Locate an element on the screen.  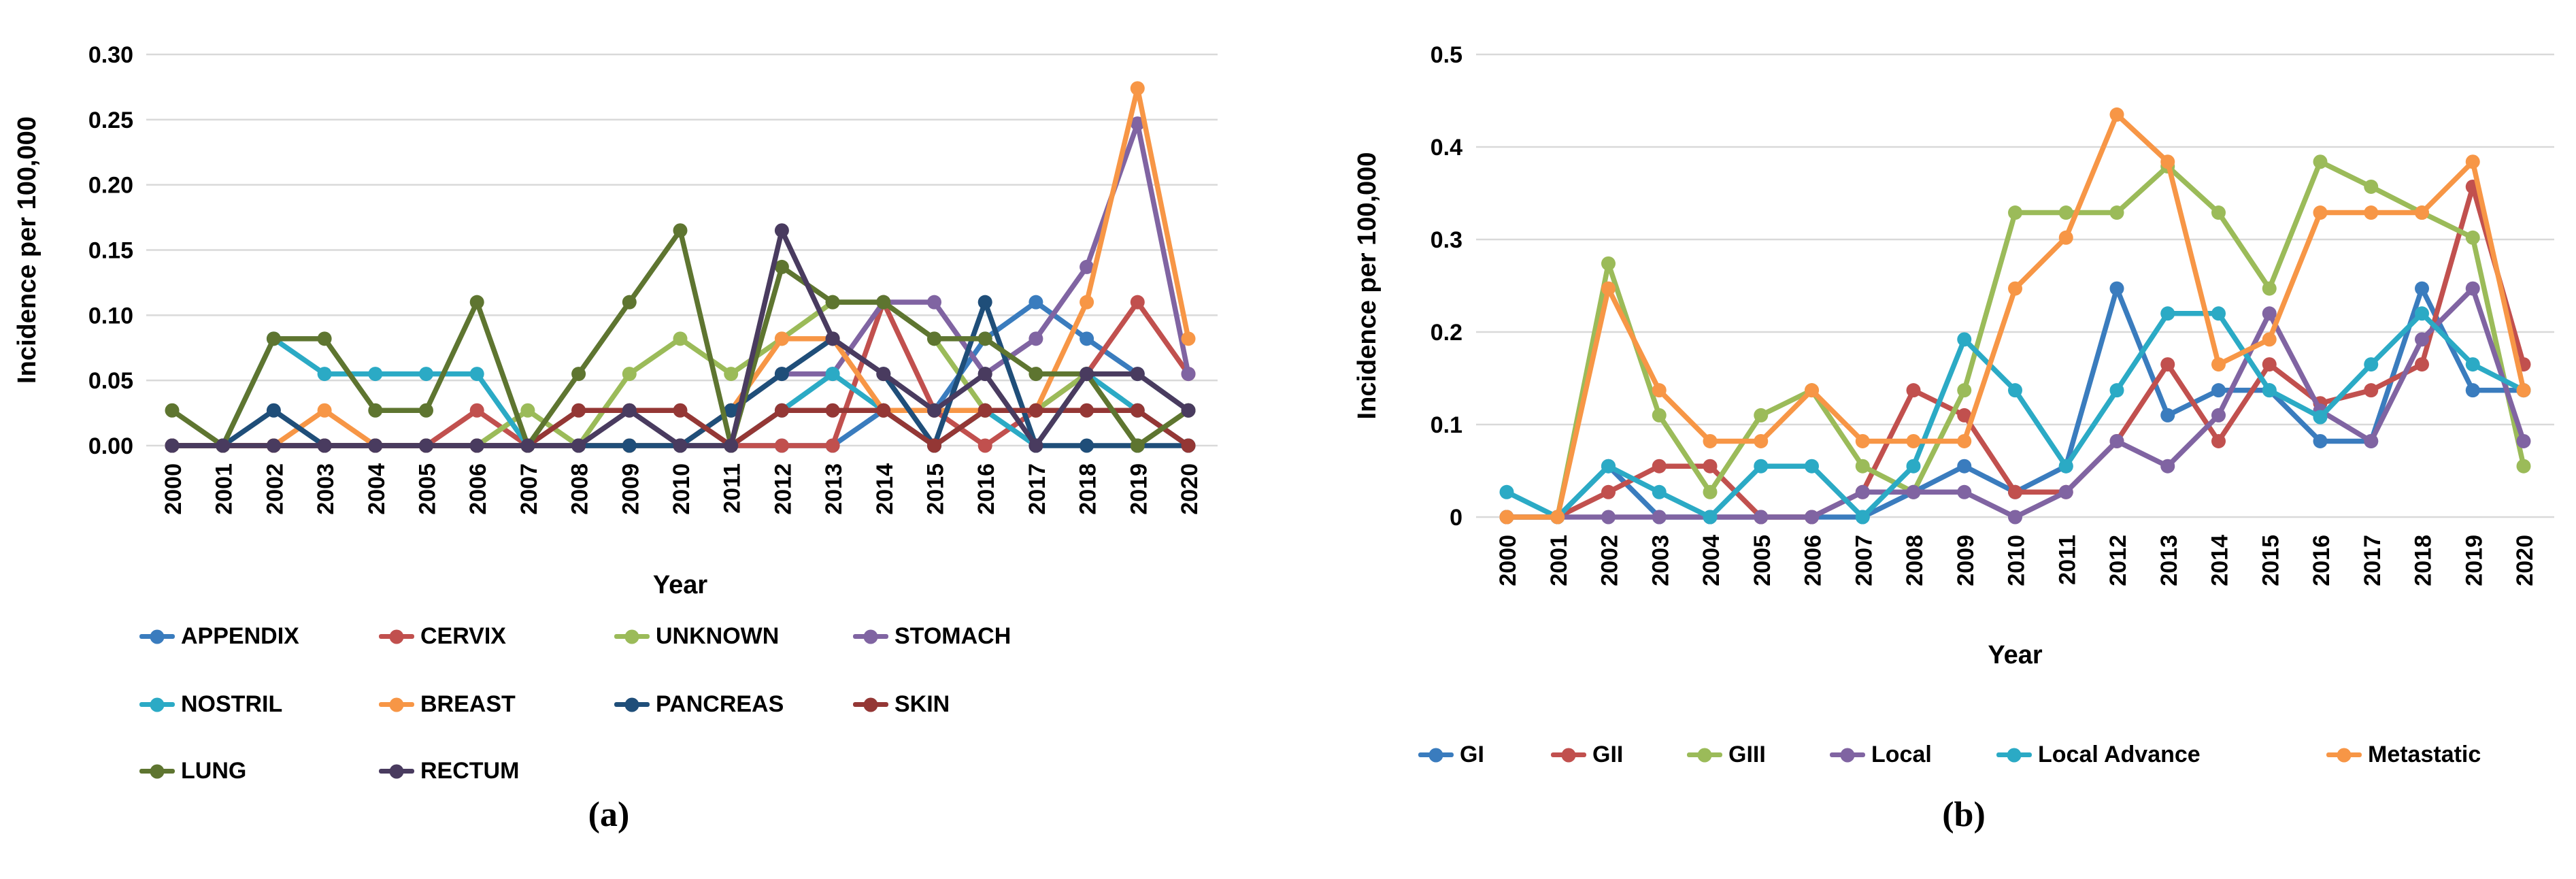
legend-item-stomach: STOMACH is located at coordinates (932, 636).